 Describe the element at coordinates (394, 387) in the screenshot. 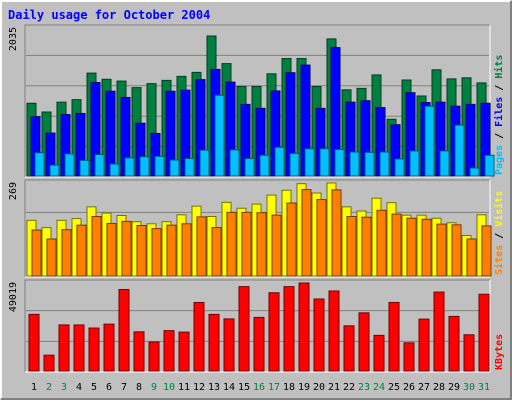

I see `day-label-25: 25` at that location.